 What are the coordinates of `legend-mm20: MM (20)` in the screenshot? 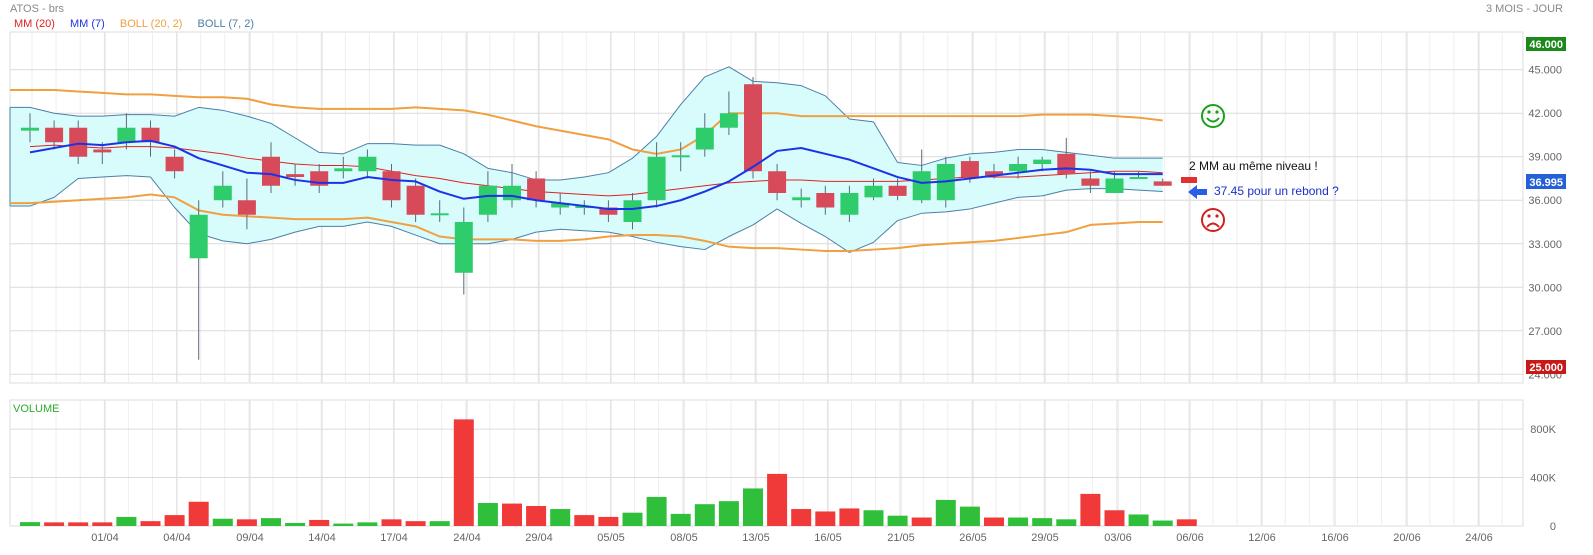 It's located at (34, 24).